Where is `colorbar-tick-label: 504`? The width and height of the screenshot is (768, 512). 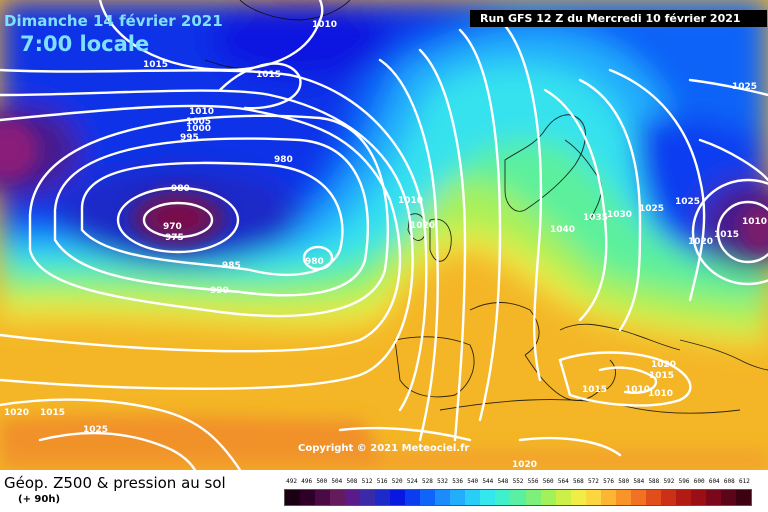
colorbar-tick-label: 504 is located at coordinates (337, 481).